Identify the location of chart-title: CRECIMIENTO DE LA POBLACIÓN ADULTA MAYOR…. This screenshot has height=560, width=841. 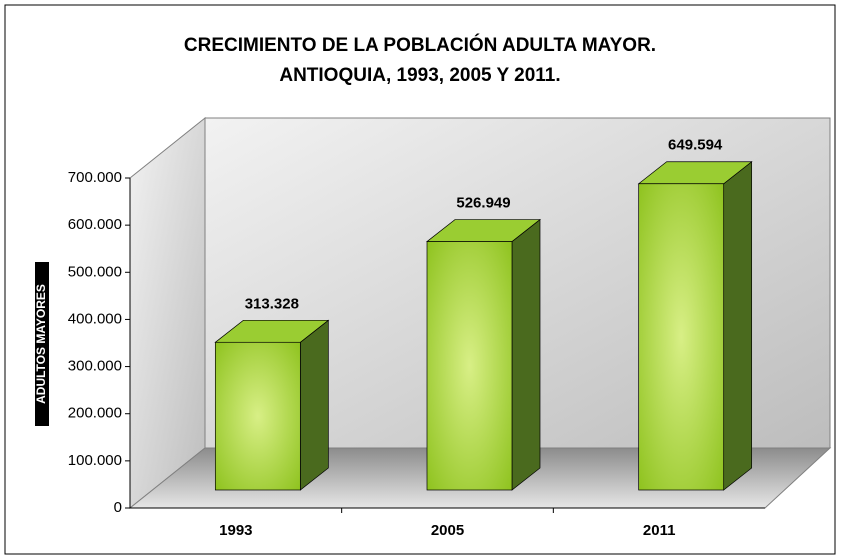
(420, 45).